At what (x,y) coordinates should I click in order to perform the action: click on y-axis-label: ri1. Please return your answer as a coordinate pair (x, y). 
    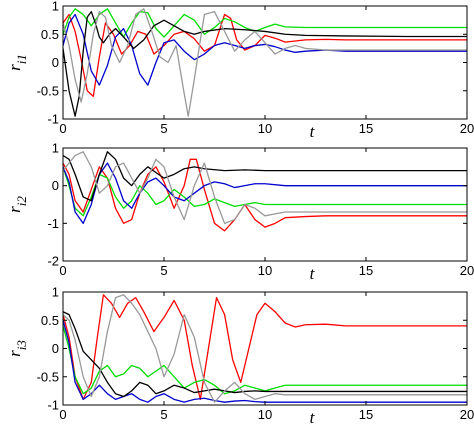
    Looking at the image, I should click on (17, 62).